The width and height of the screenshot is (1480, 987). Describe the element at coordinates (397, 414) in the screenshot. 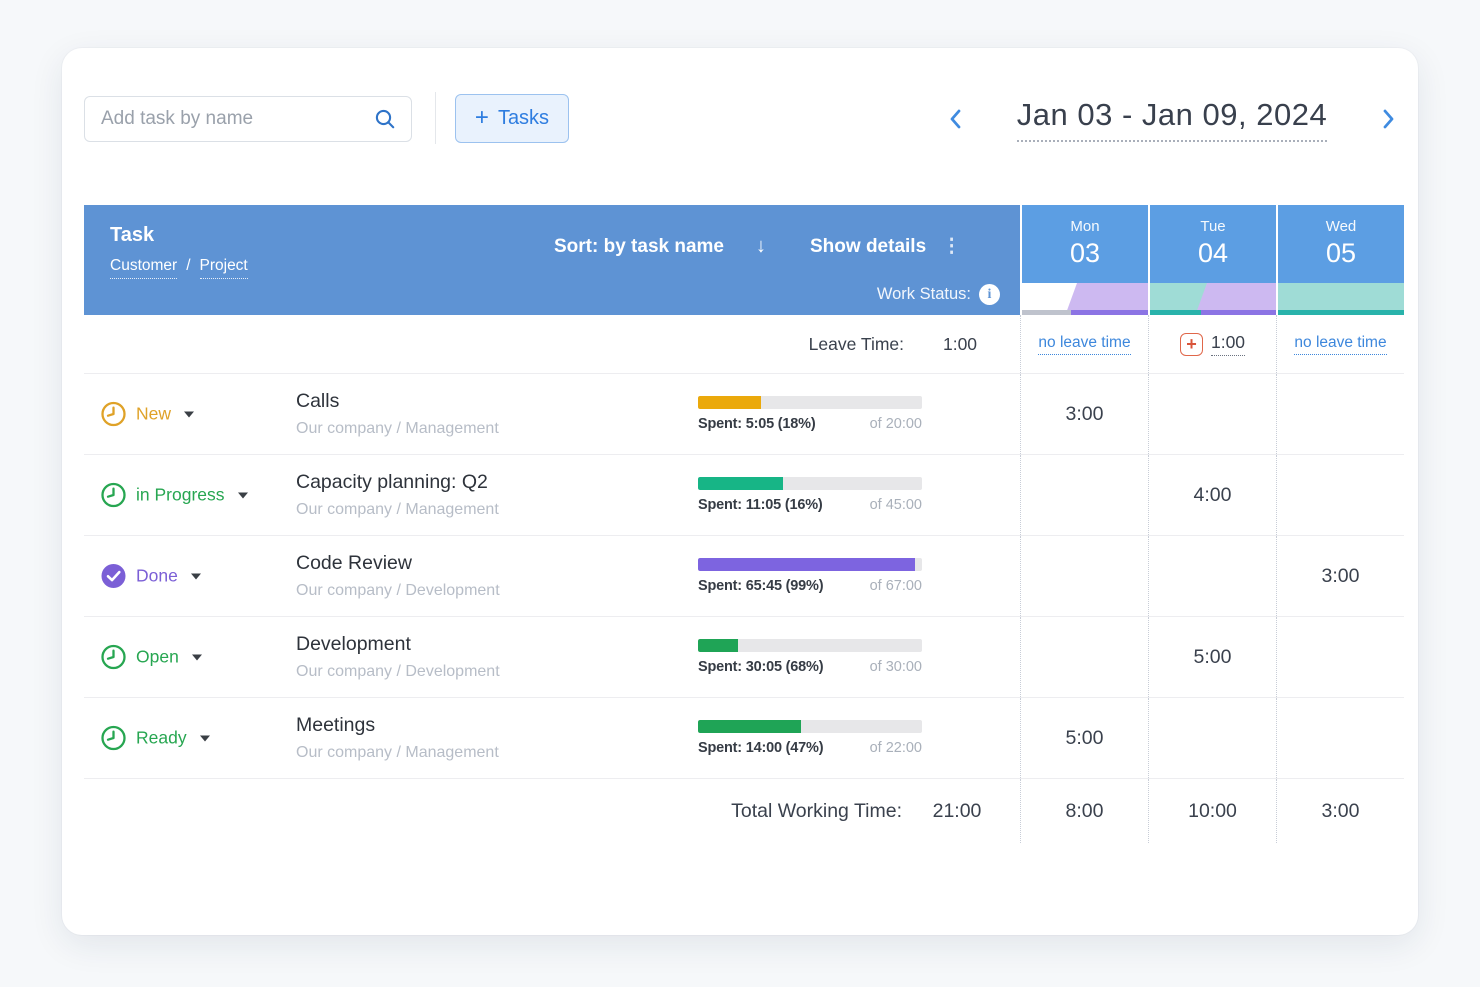

I see `task-info: Calls Our company / Management` at that location.